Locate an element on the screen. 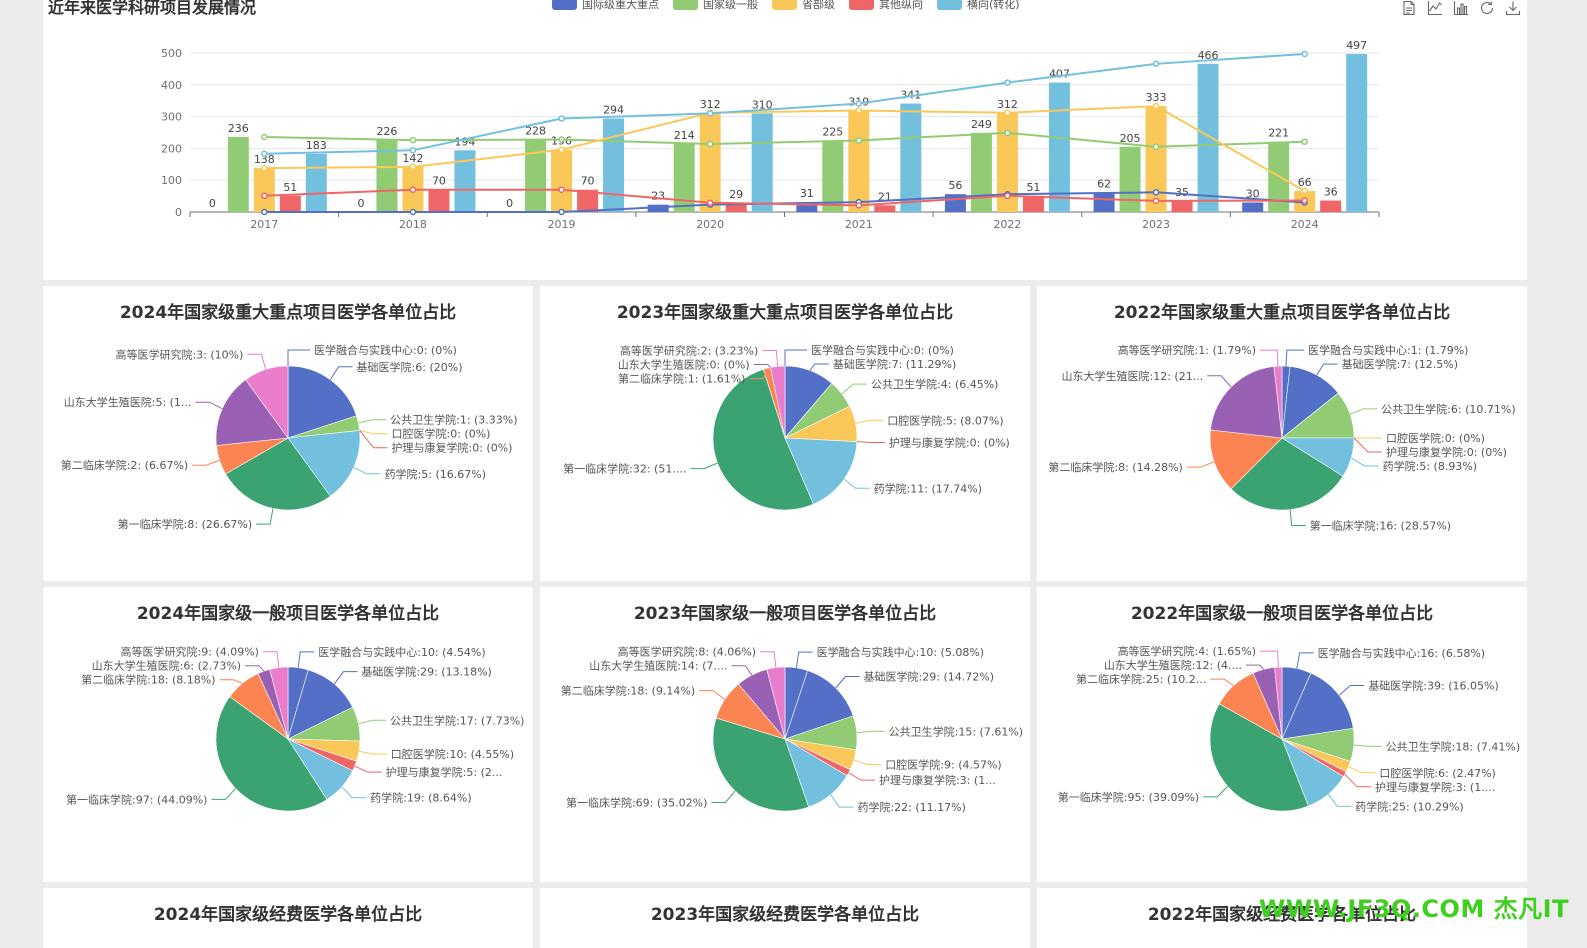  pie-slice-label: 第二临床学院:18: (9.14%) is located at coordinates (628, 691).